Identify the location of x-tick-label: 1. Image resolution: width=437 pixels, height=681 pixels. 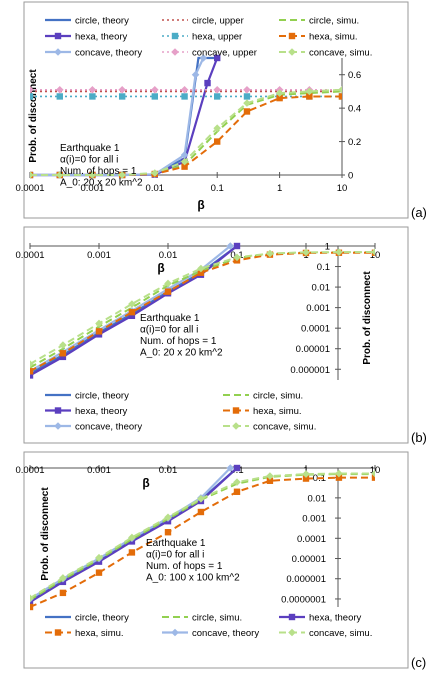
(279, 188).